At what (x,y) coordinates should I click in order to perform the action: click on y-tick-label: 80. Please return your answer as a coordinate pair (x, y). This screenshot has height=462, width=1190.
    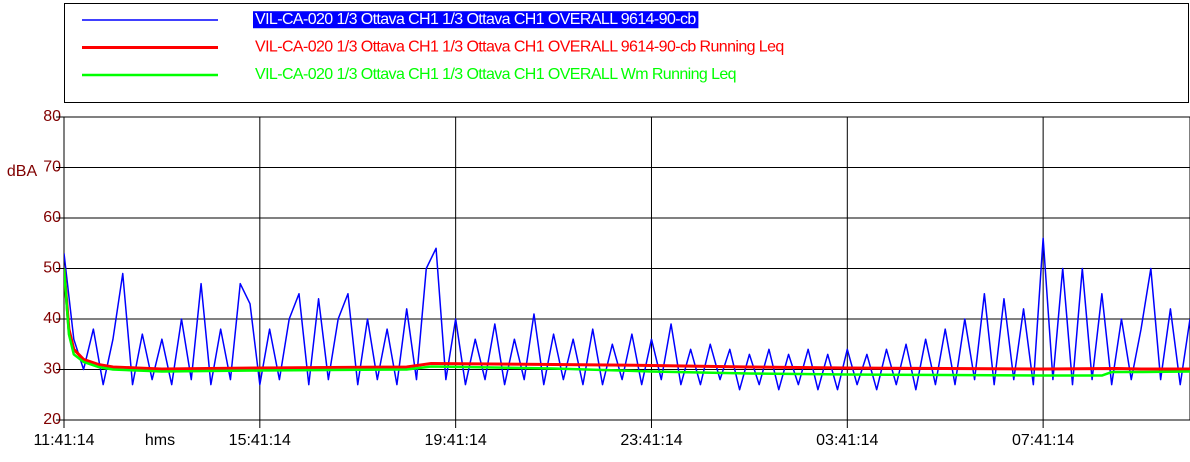
    Looking at the image, I should click on (52, 116).